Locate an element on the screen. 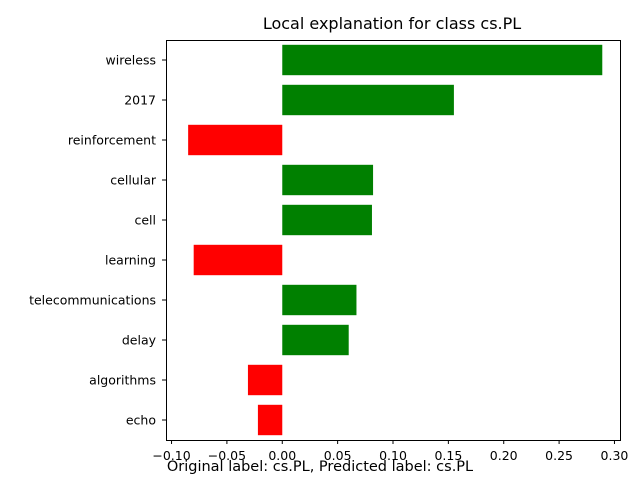 Image resolution: width=640 pixels, height=480 pixels. bar-echo is located at coordinates (270, 420).